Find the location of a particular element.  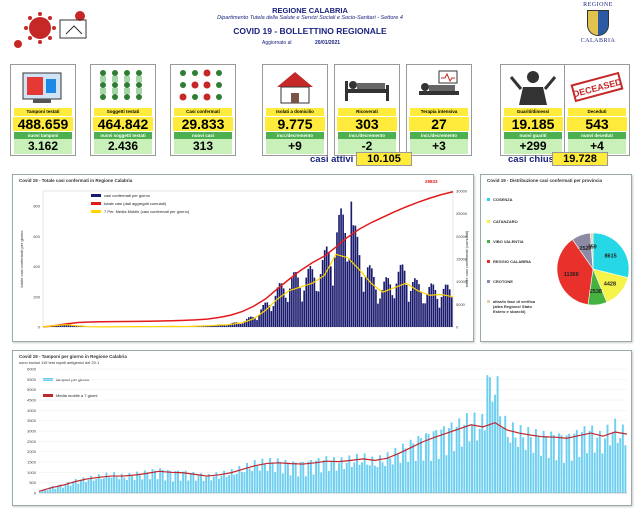

covid-virus-illustration is located at coordinates (50, 29).